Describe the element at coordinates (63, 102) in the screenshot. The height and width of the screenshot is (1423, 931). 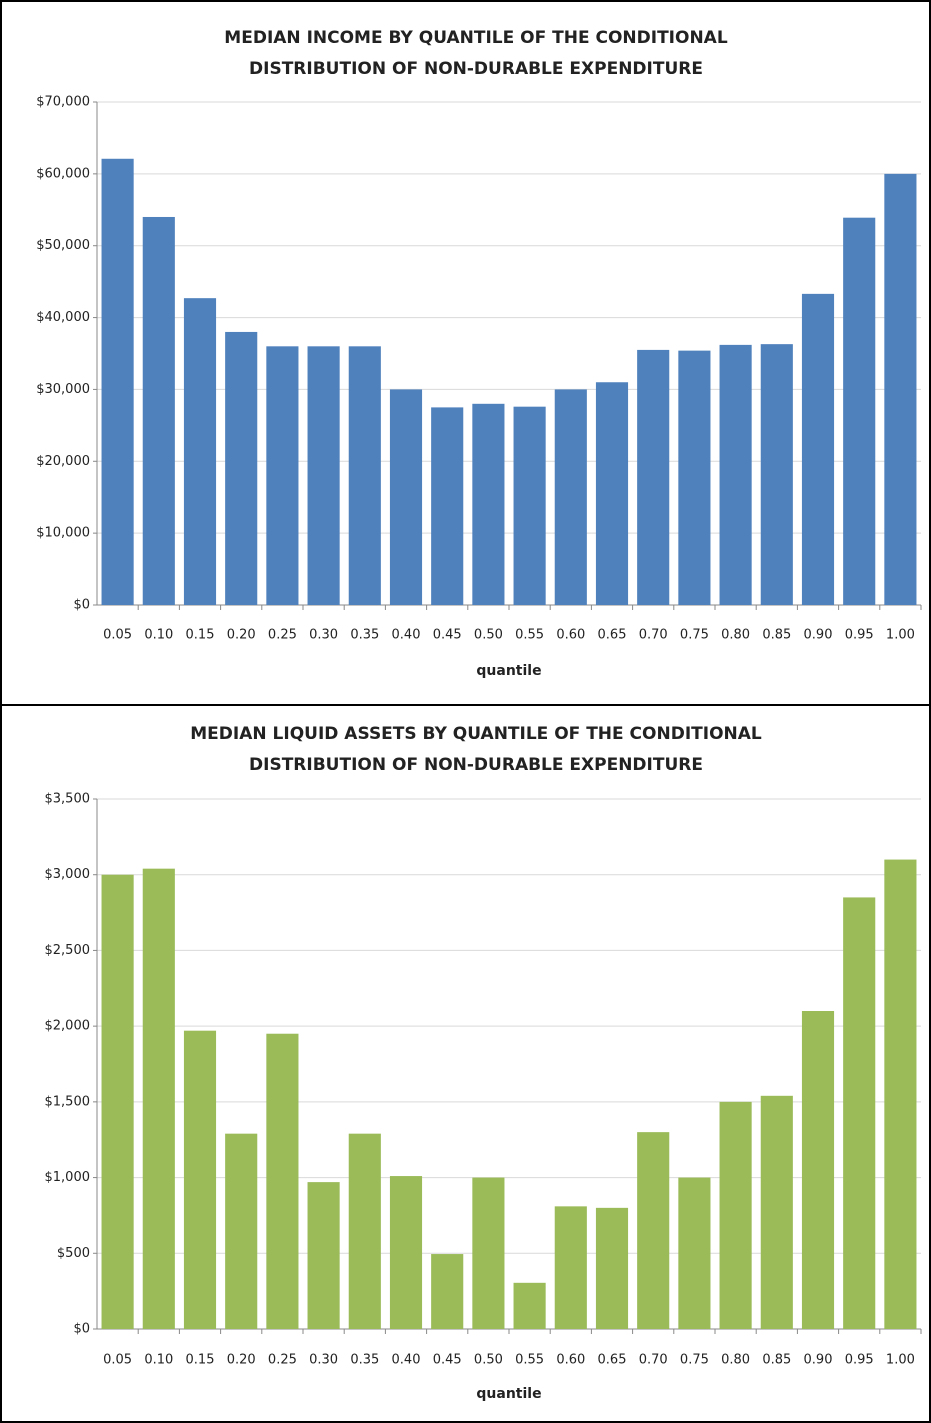
I see `y-tick-label: $70,000` at that location.